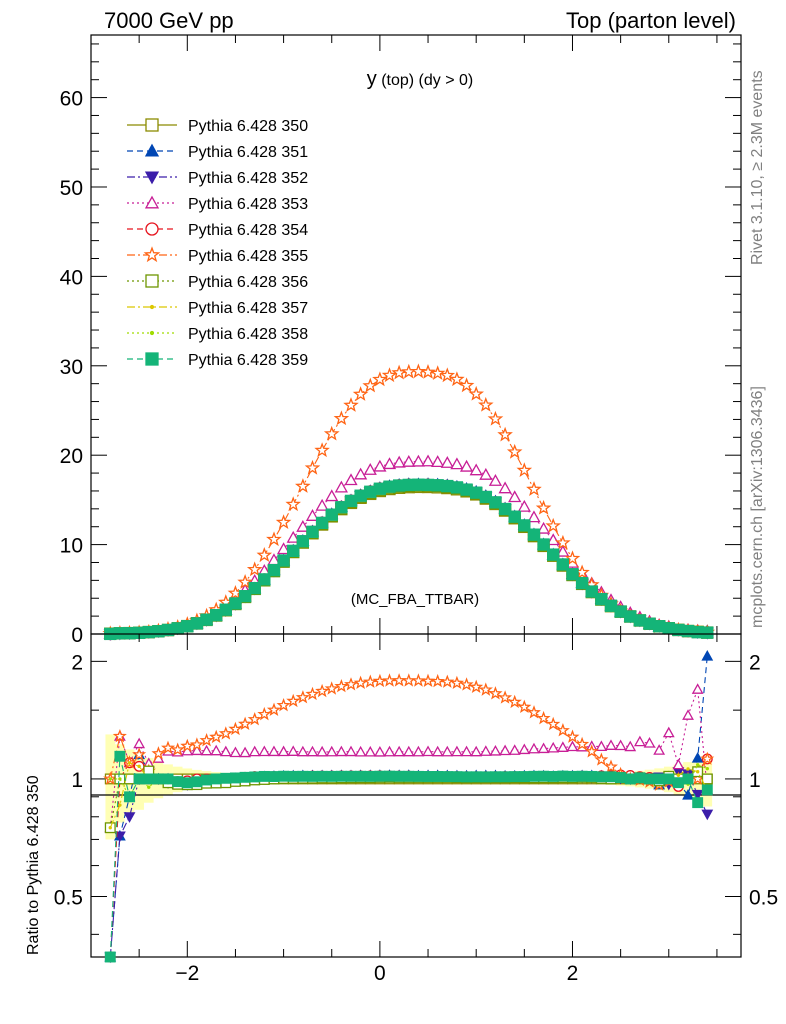  I want to click on ratio-line, so click(408, 732).